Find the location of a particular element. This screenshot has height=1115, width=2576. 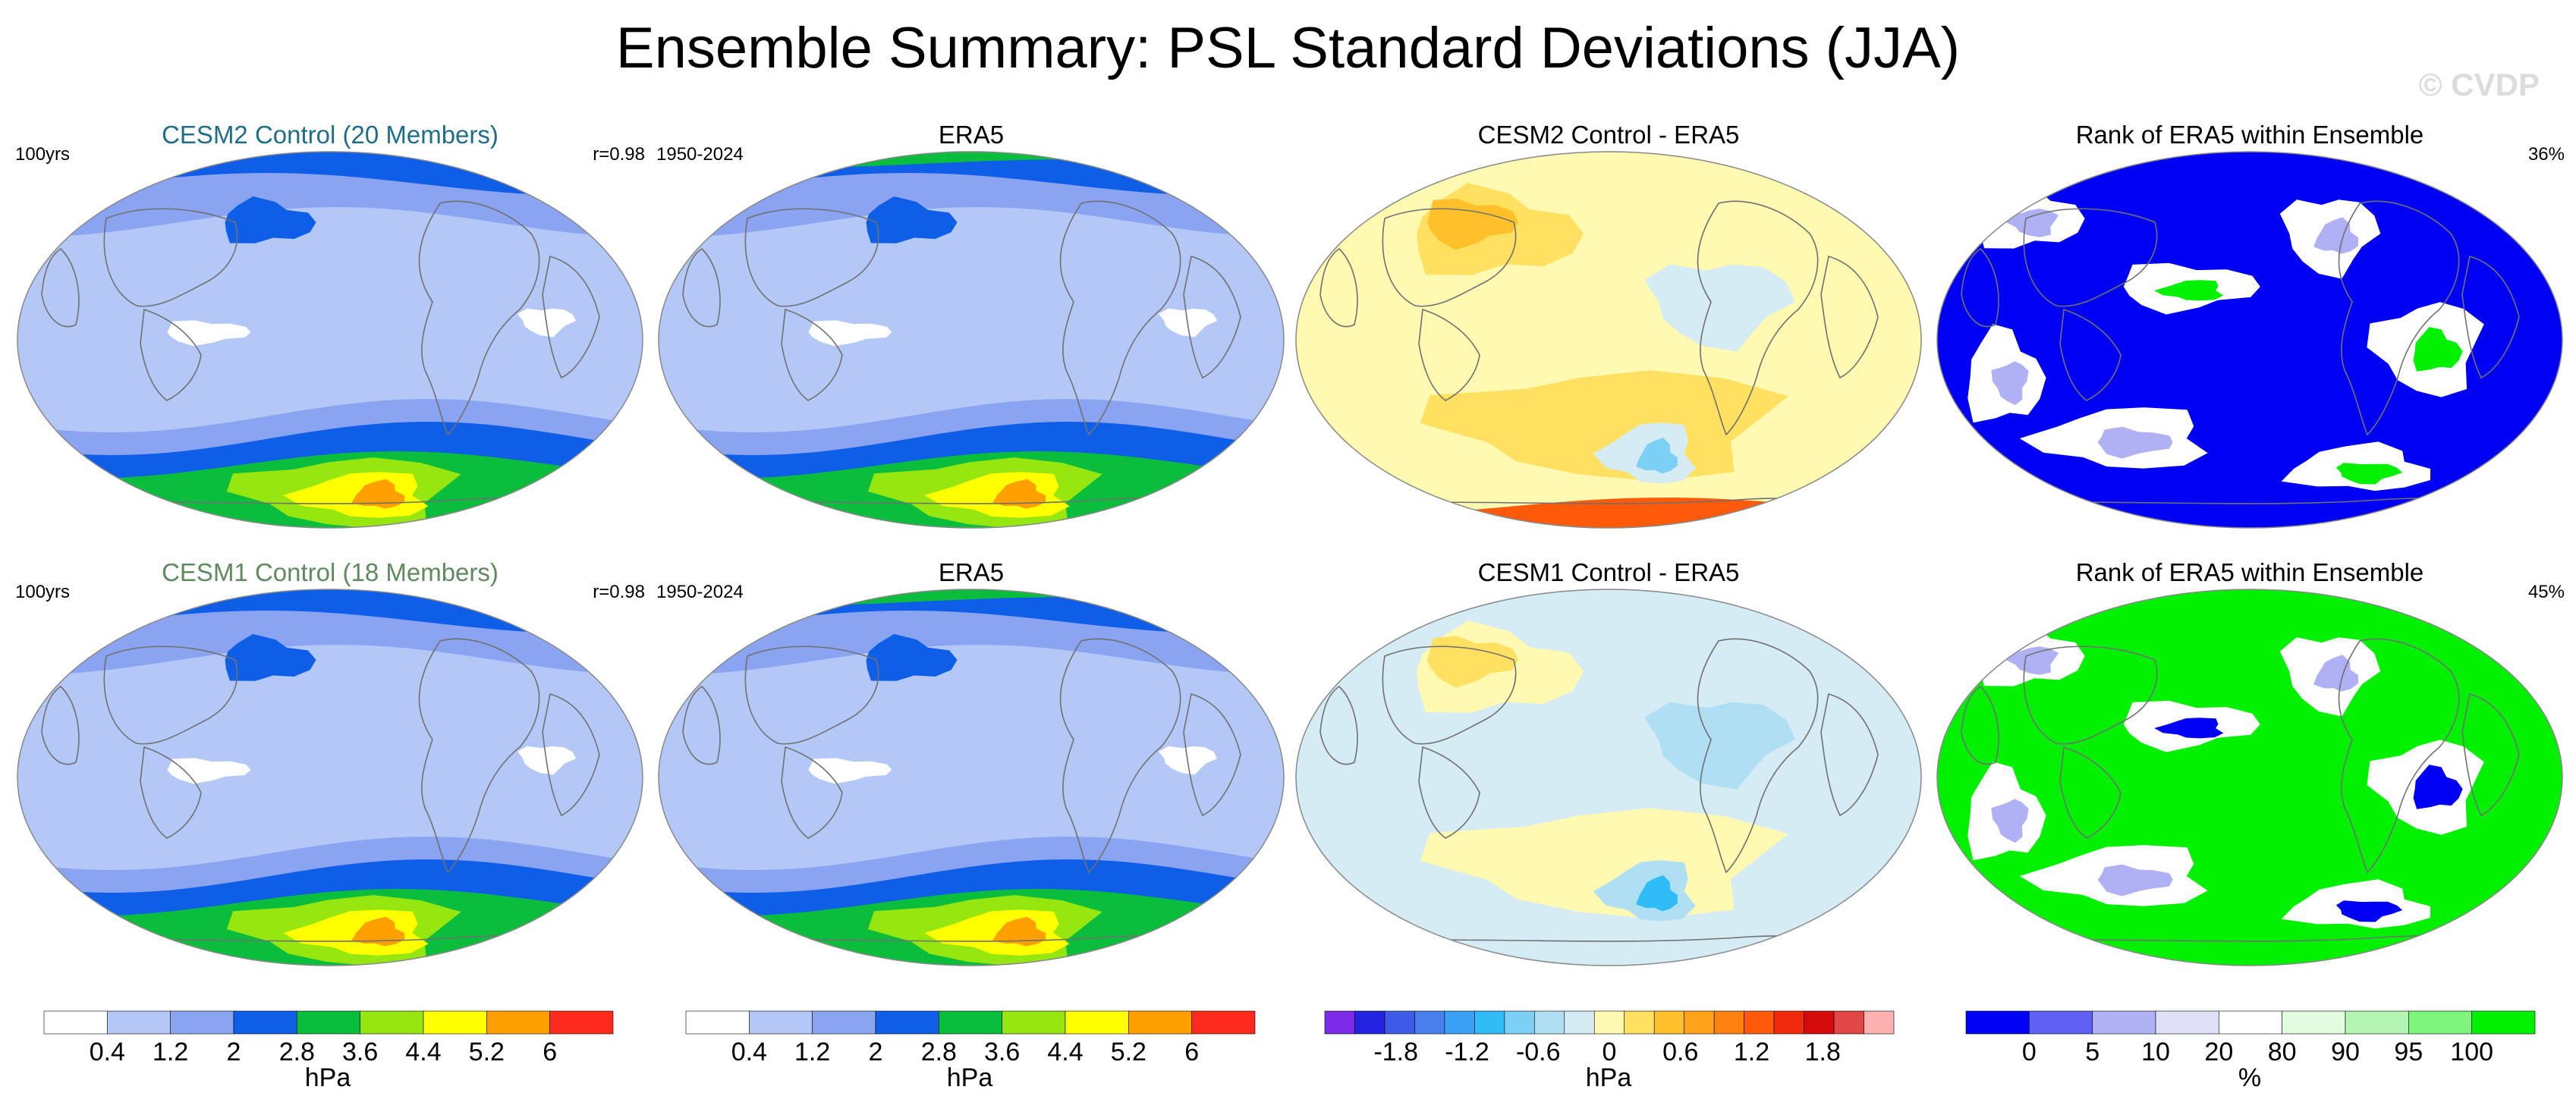

colorbar-tick-label: 6 is located at coordinates (1192, 1052).